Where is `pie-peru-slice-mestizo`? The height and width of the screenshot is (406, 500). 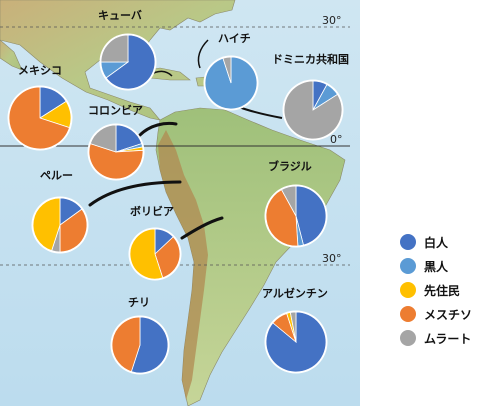
pie-peru-slice-mestizo is located at coordinates (73, 230).